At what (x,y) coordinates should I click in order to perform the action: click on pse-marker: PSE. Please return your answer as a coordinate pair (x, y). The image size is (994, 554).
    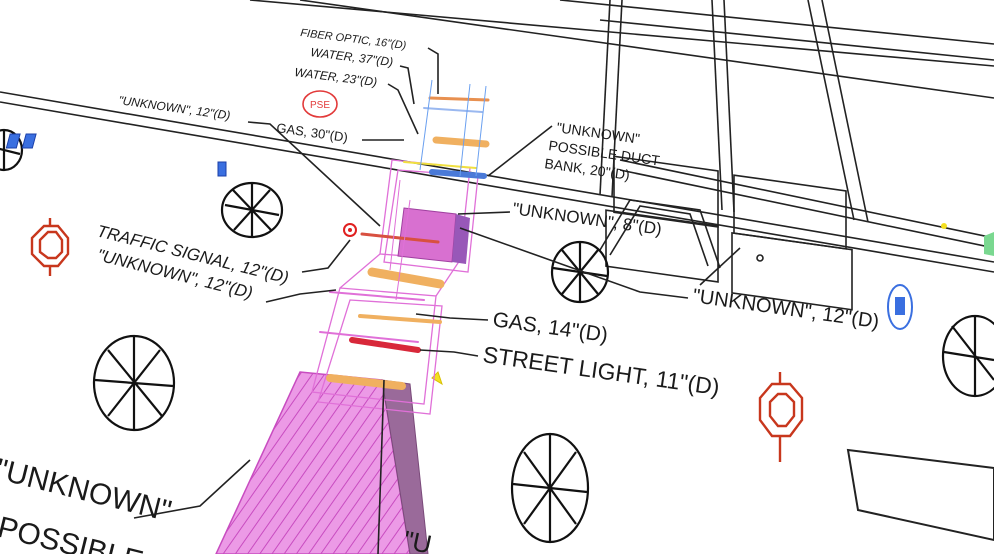
    Looking at the image, I should click on (320, 104).